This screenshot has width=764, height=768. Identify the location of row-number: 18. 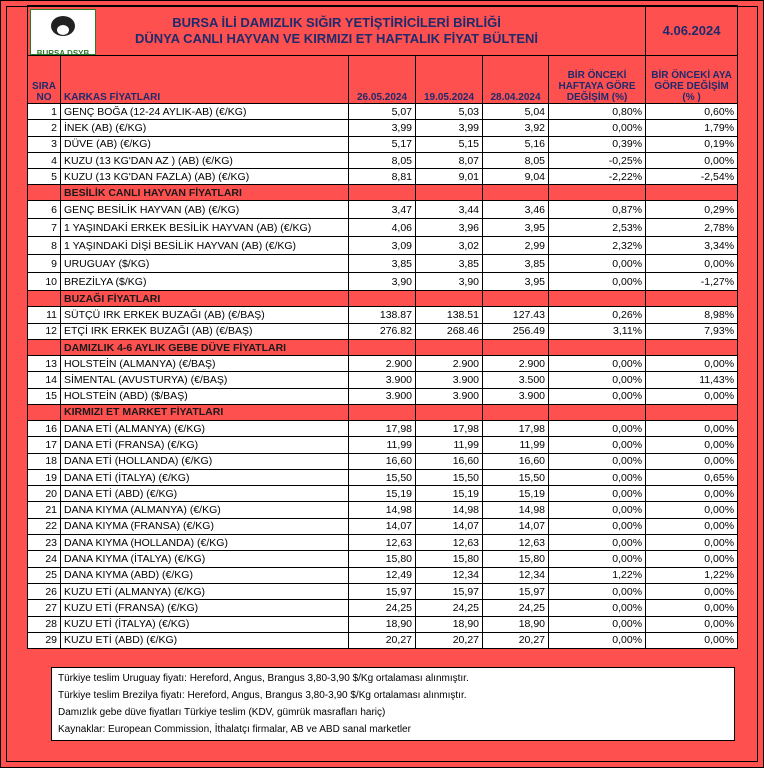
(44, 461).